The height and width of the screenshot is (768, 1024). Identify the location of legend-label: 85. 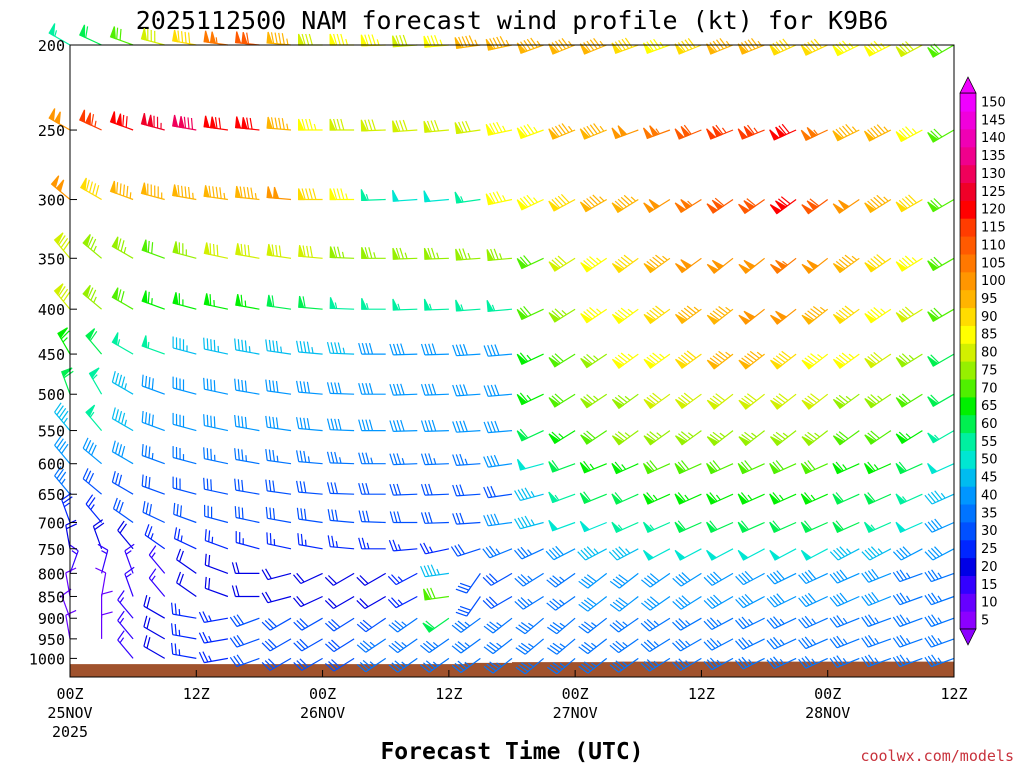
(989, 335).